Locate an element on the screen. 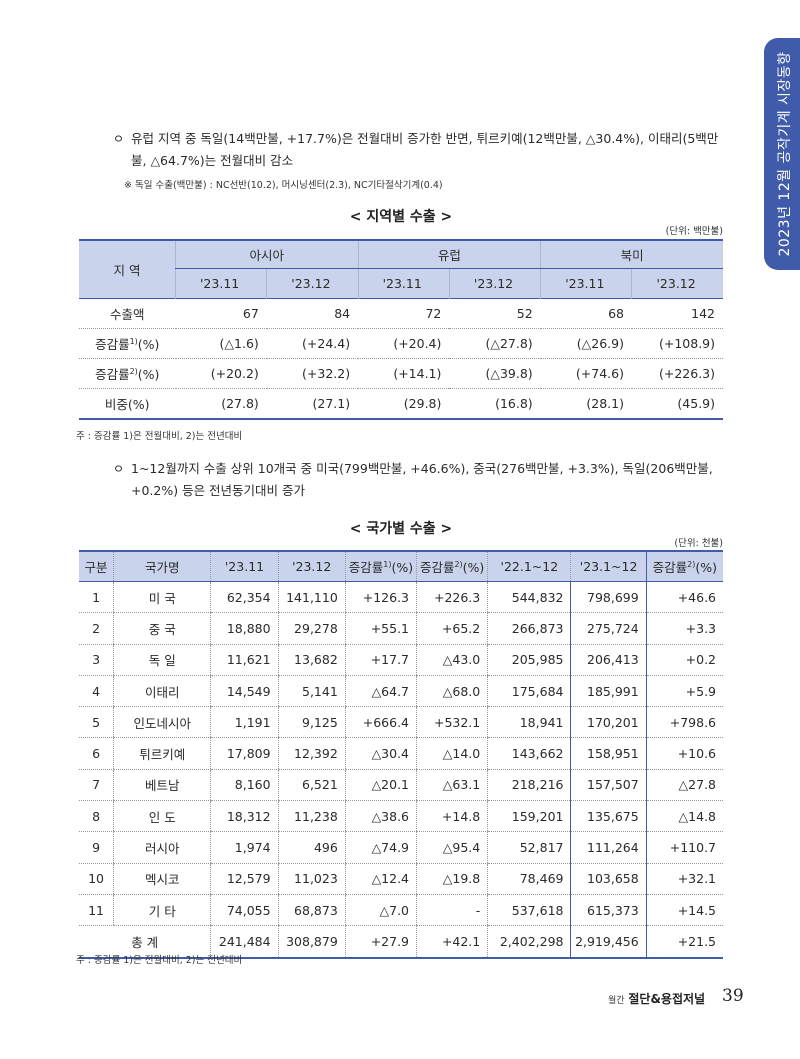 The image size is (800, 1059). table1-caption: < 지역별 수출 > is located at coordinates (401, 217).